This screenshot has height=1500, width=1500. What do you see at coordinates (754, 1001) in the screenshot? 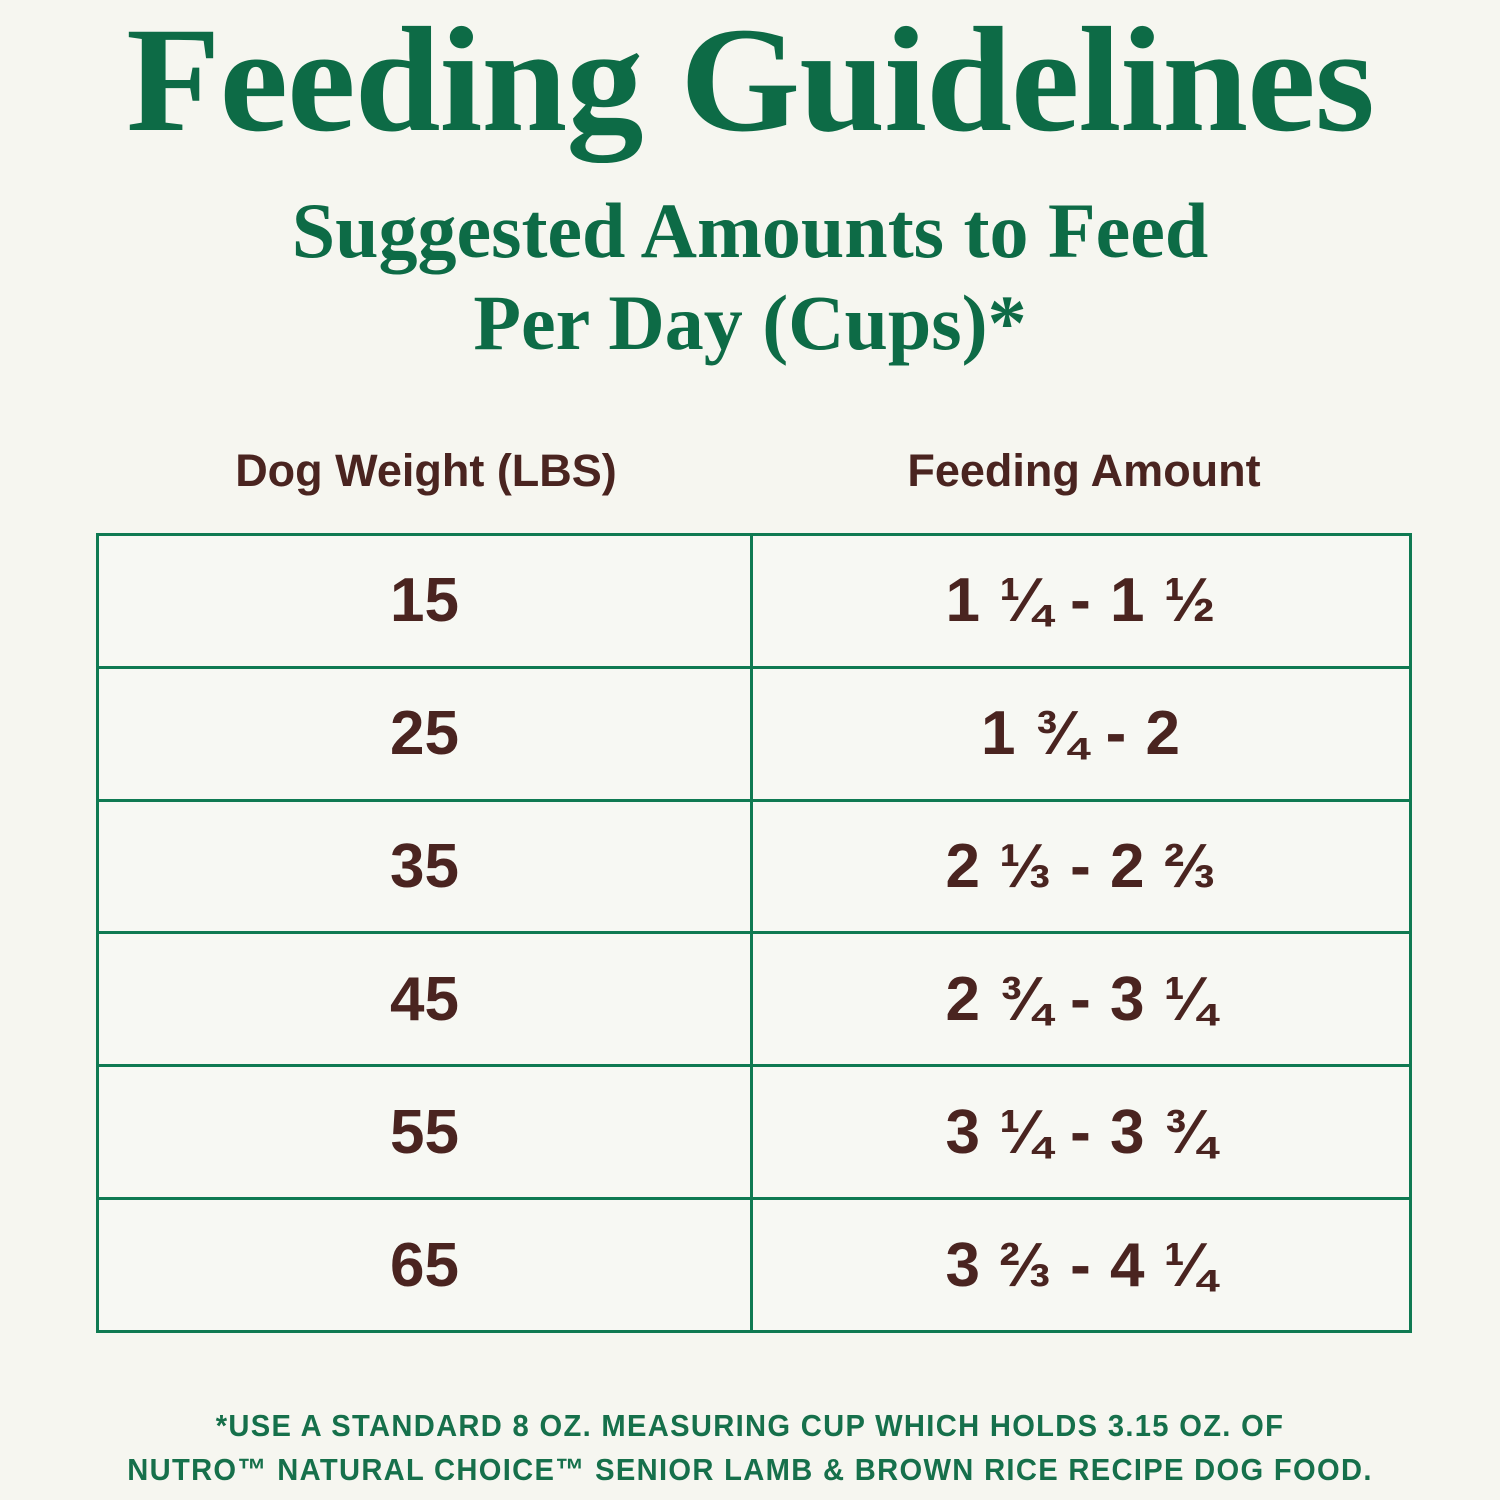
I see `table-row: 45 2 ¾ - 3 ¼` at bounding box center [754, 1001].